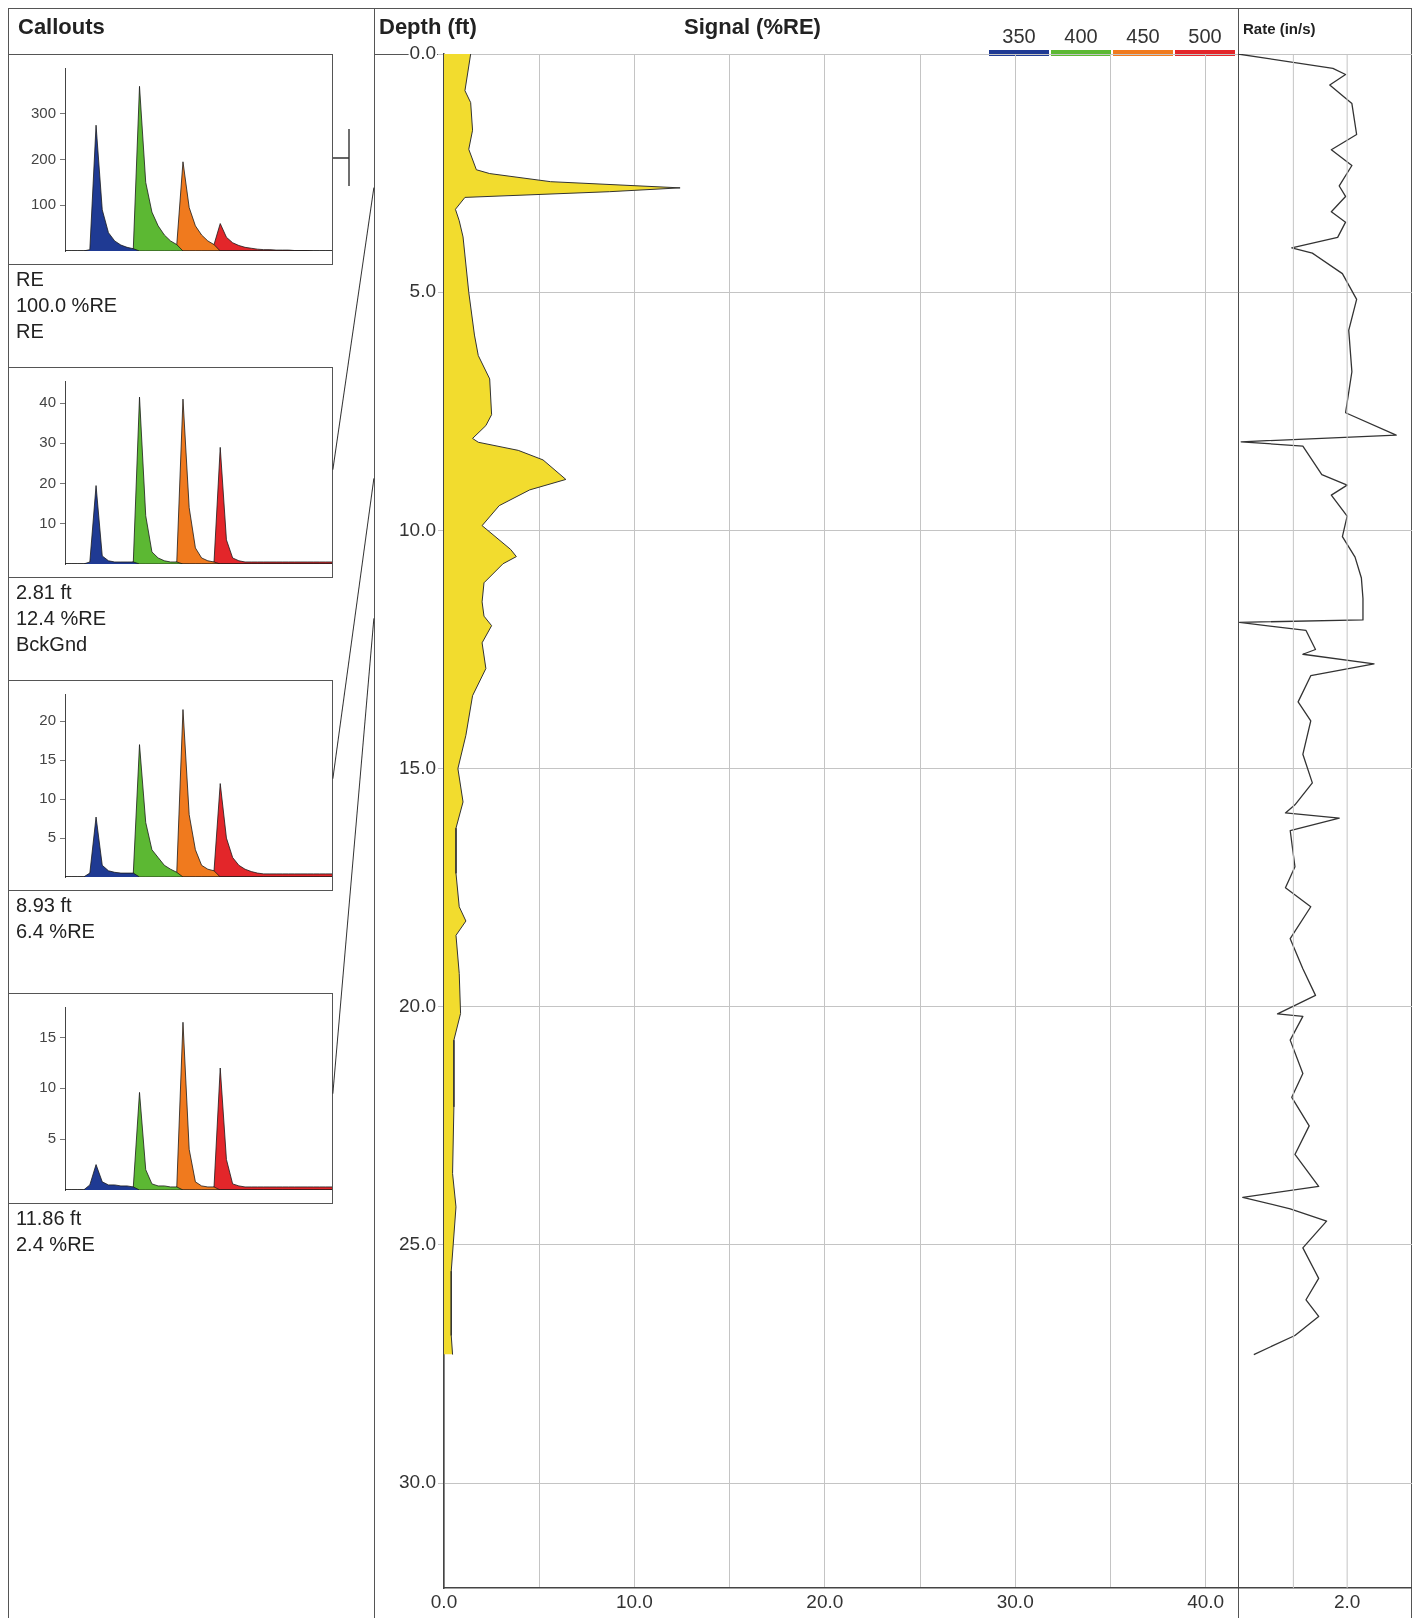 The image size is (1422, 1618). I want to click on y-tick-label: 20.0, so click(417, 1006).